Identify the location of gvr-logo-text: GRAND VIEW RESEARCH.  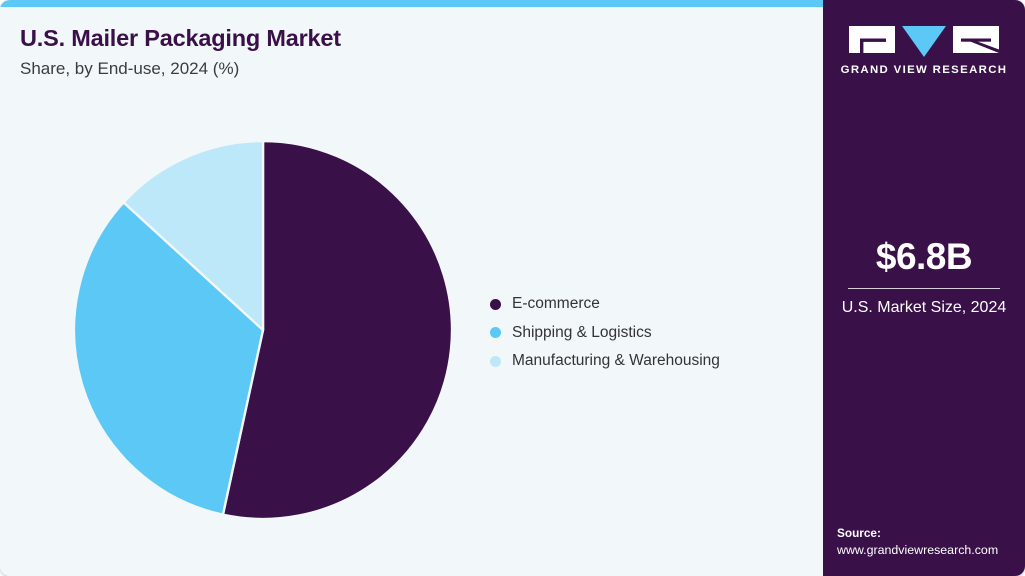
(924, 70).